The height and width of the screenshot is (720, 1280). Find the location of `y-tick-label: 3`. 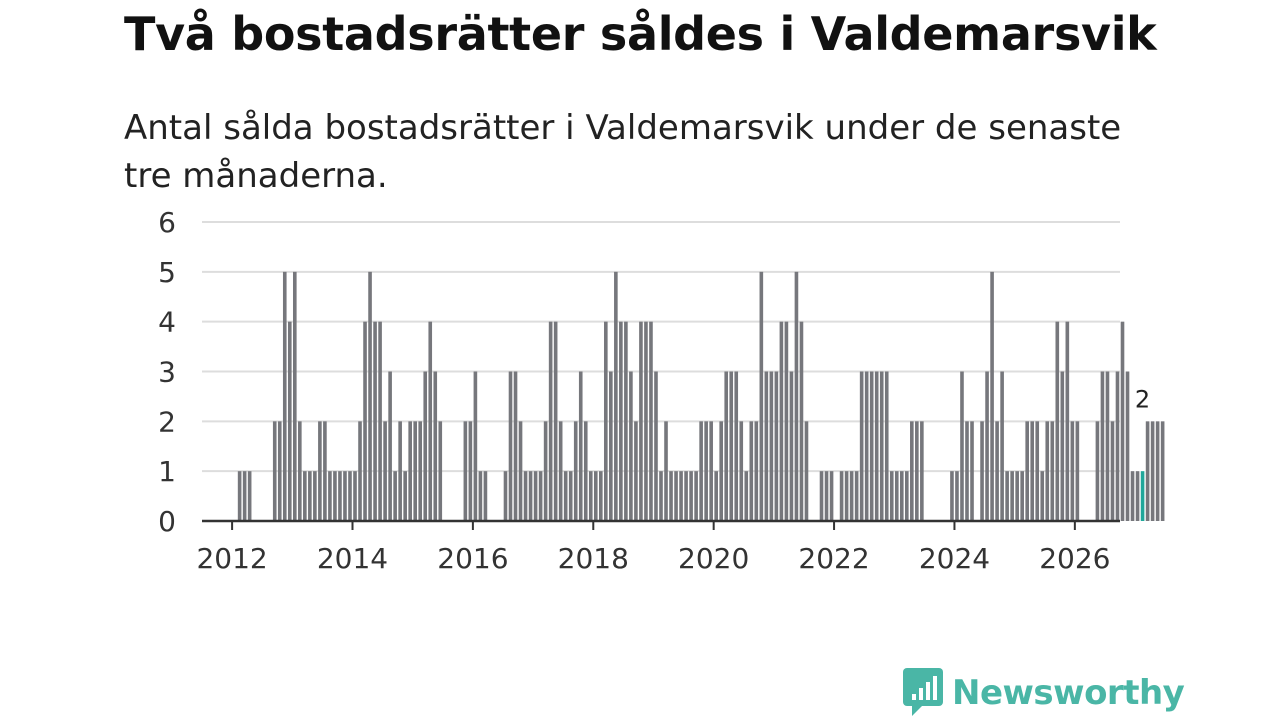

y-tick-label: 3 is located at coordinates (167, 372).